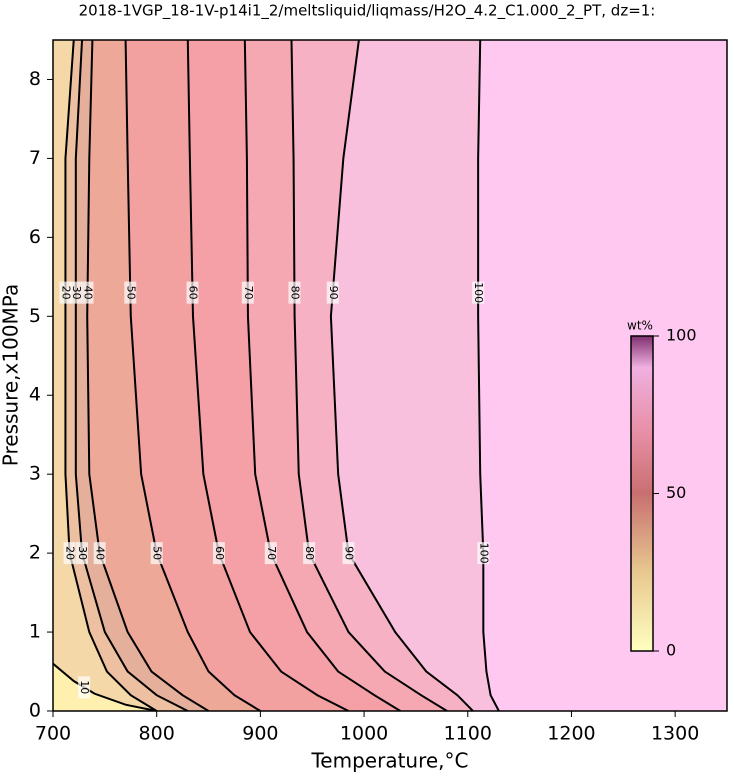  What do you see at coordinates (35, 237) in the screenshot?
I see `y-tick-label: 6` at bounding box center [35, 237].